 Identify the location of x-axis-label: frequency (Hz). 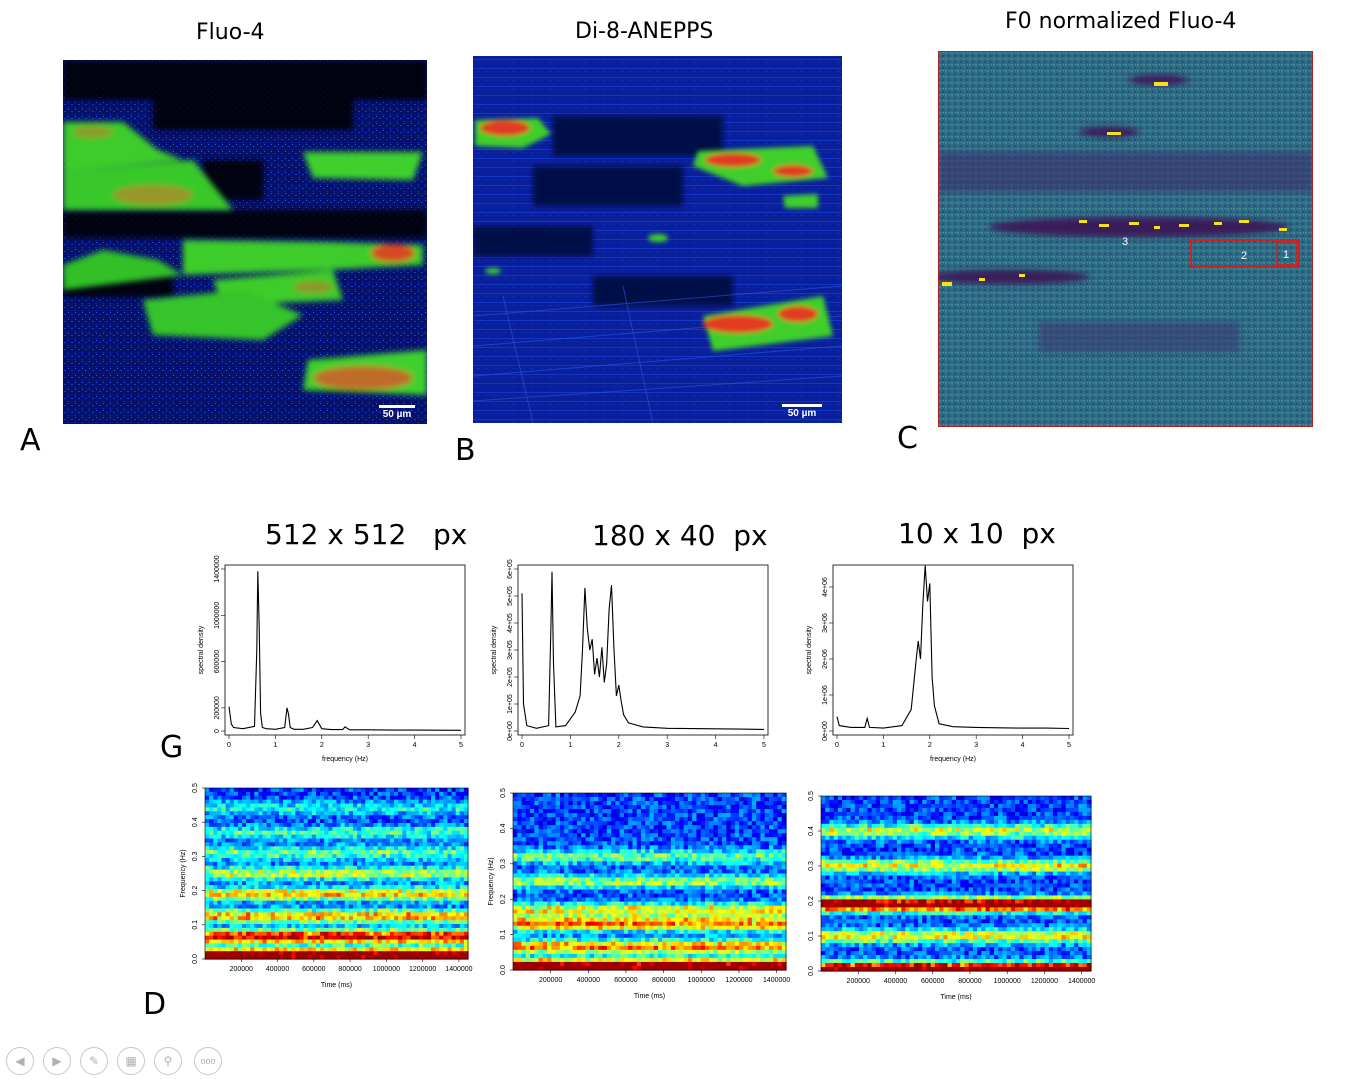
(953, 759).